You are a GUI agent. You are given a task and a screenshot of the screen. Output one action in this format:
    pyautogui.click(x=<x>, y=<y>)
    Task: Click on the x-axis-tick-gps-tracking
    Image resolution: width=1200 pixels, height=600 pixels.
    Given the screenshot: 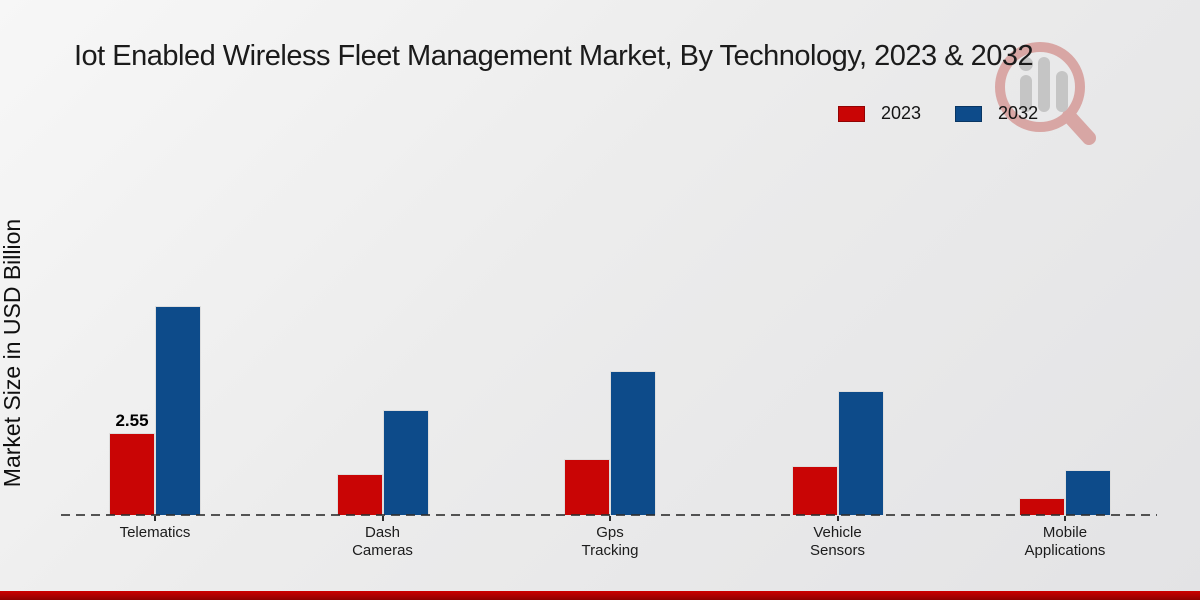 What is the action you would take?
    pyautogui.click(x=610, y=518)
    